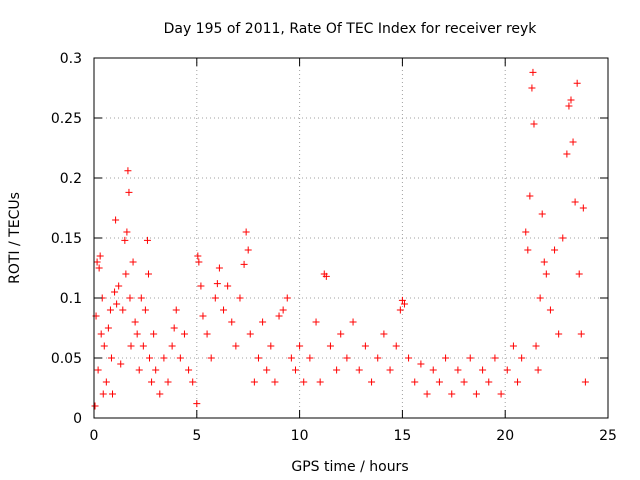  What do you see at coordinates (300, 436) in the screenshot?
I see `x-tick-label: 10` at bounding box center [300, 436].